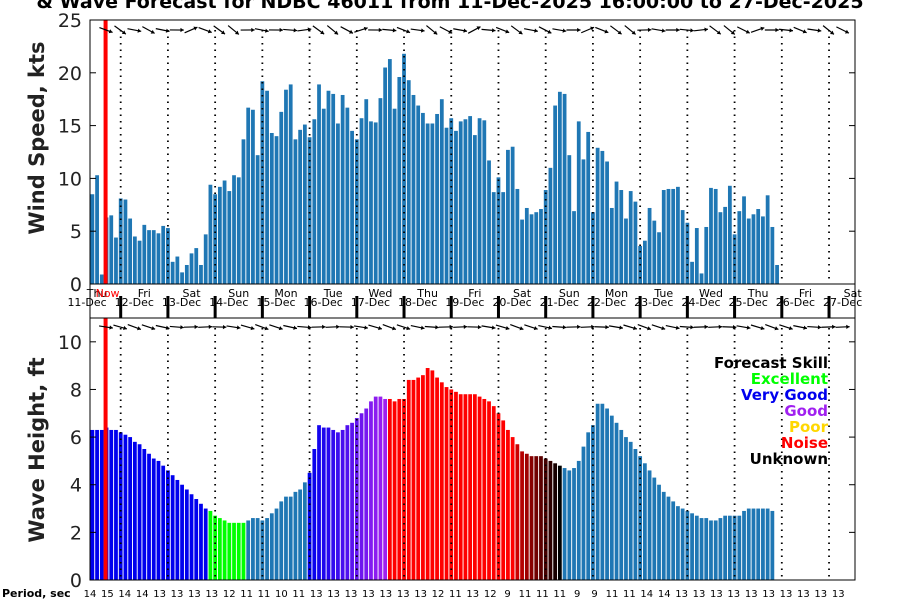 The width and height of the screenshot is (900, 600). Describe the element at coordinates (228, 302) in the screenshot. I see `date-label: 14-Dec` at that location.